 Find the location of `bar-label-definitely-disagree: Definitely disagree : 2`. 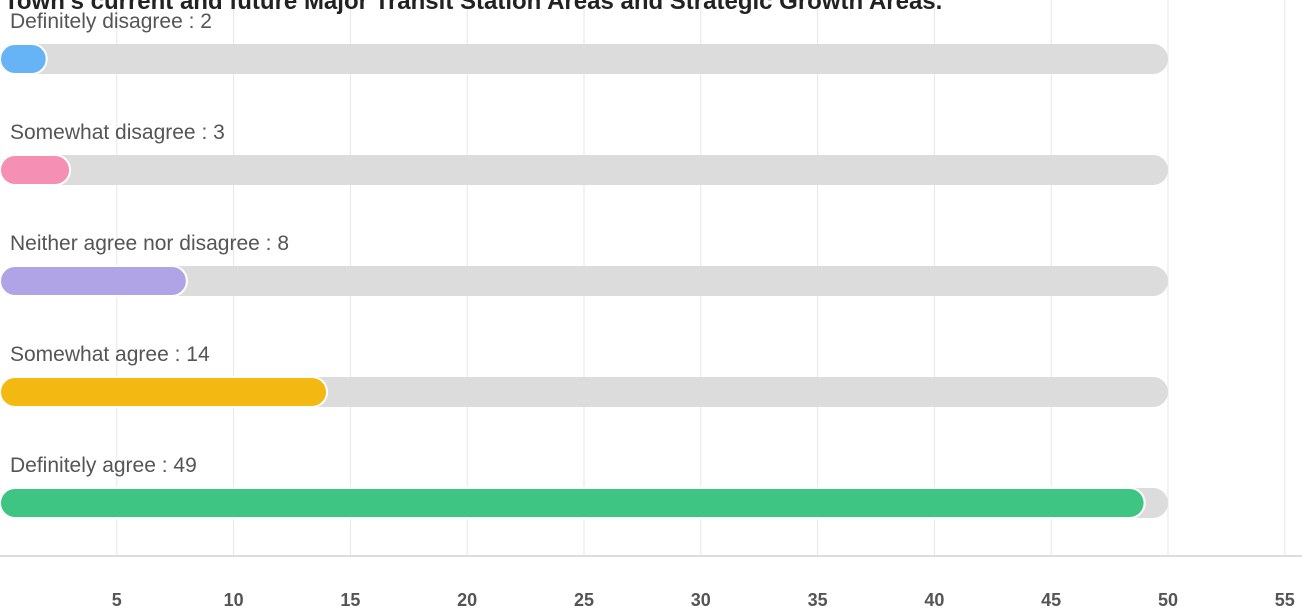

bar-label-definitely-disagree: Definitely disagree : 2 is located at coordinates (111, 21).